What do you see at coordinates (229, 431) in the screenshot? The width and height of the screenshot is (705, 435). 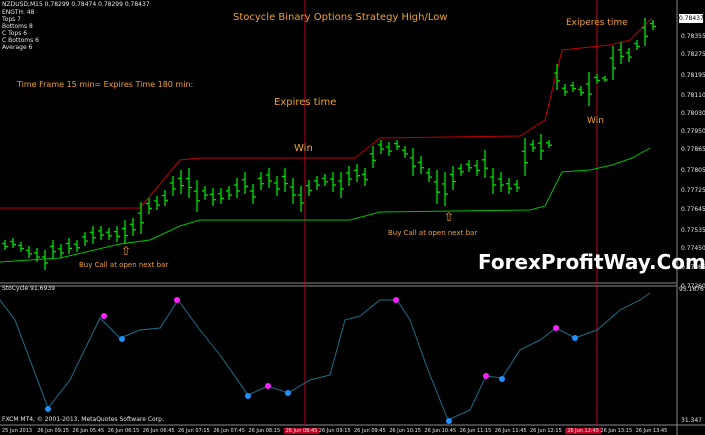 I see `time-tick-label: 26 Jun 07:45` at bounding box center [229, 431].